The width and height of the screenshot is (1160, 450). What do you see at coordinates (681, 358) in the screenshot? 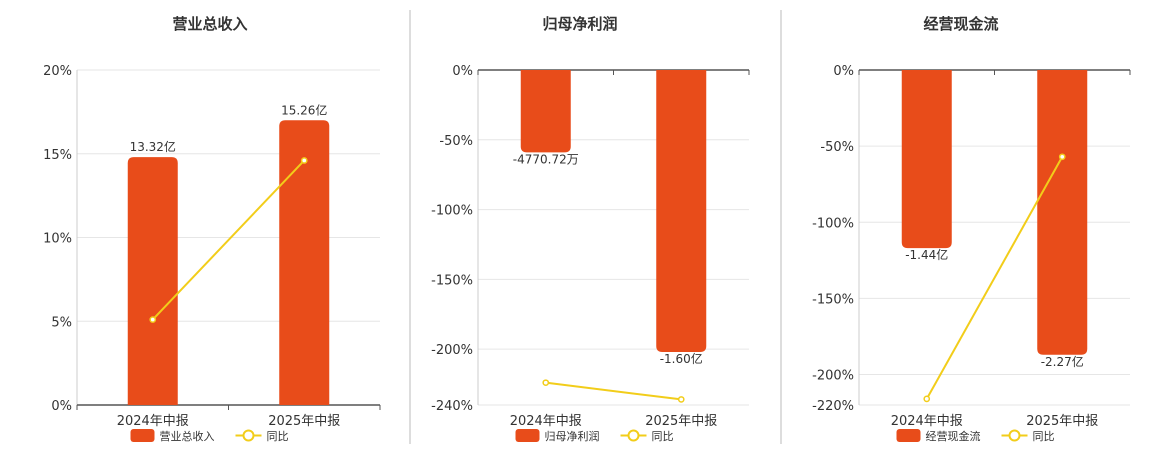
I see `chart2-bar-data-label: -1.60亿` at bounding box center [681, 358].